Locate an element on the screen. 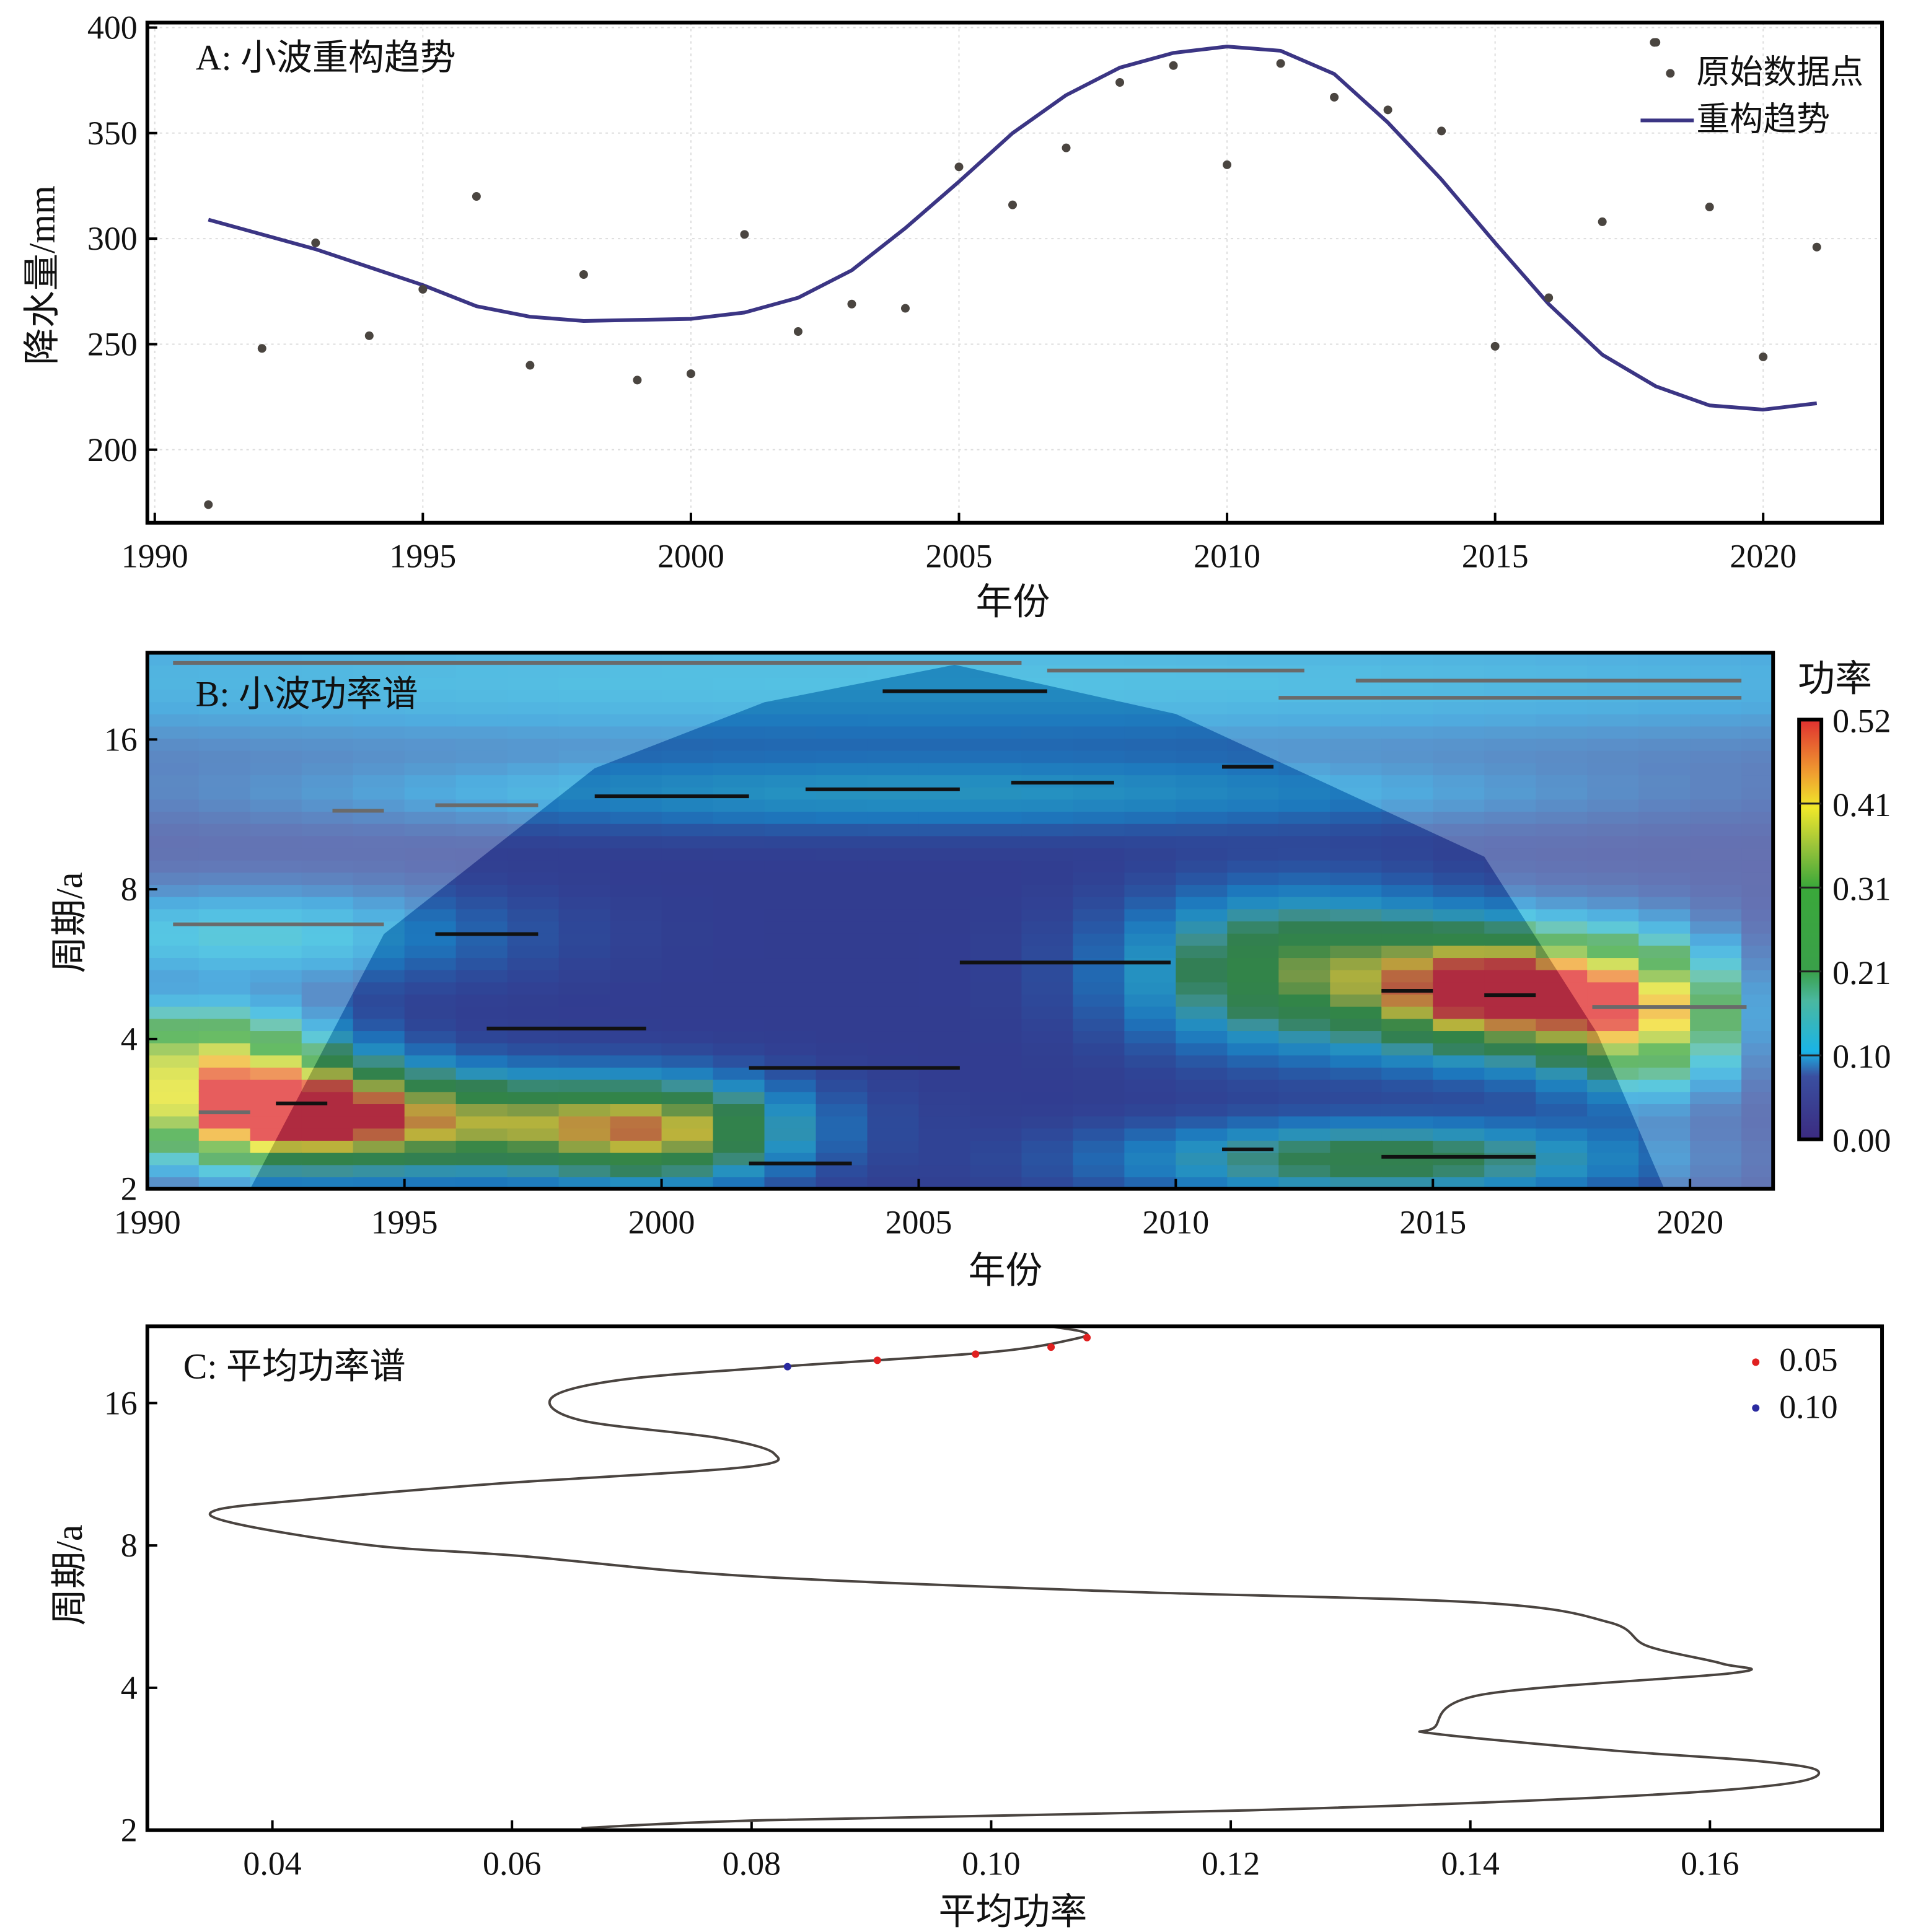 The width and height of the screenshot is (1913, 1932). colorbar is located at coordinates (1810, 929).